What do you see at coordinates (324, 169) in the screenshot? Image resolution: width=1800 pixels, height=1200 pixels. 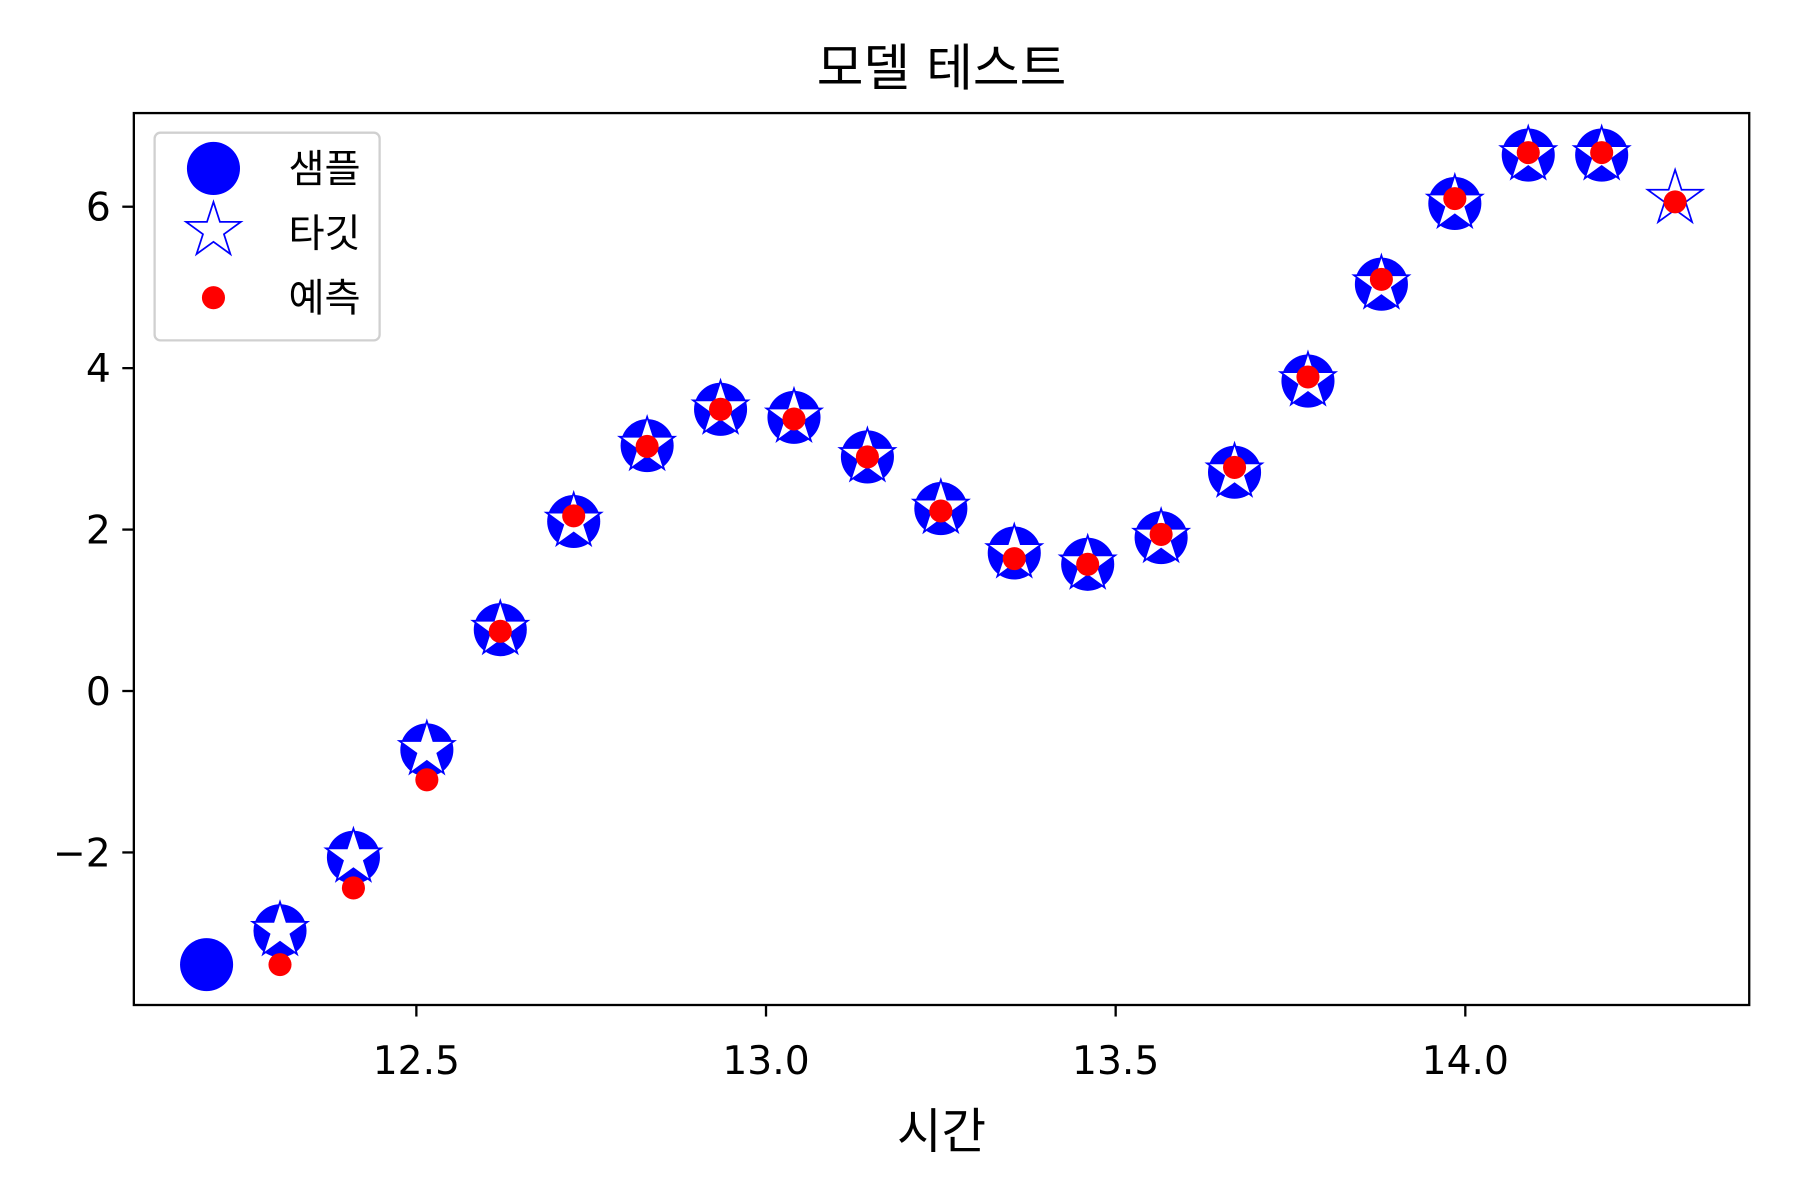 I see `legend-label-sample: 샘플` at bounding box center [324, 169].